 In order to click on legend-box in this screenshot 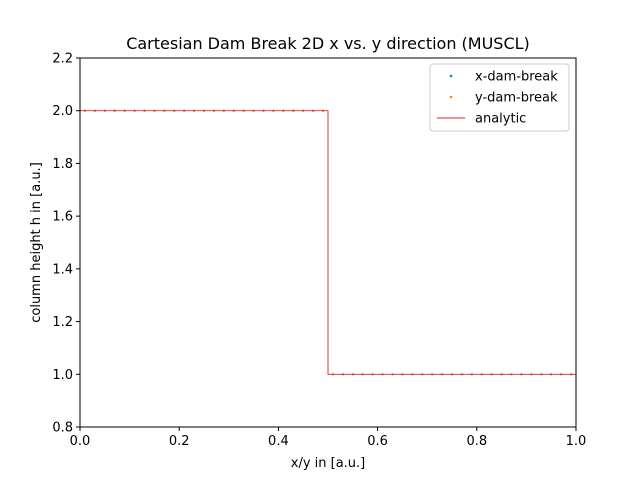, I will do `click(499, 97)`.